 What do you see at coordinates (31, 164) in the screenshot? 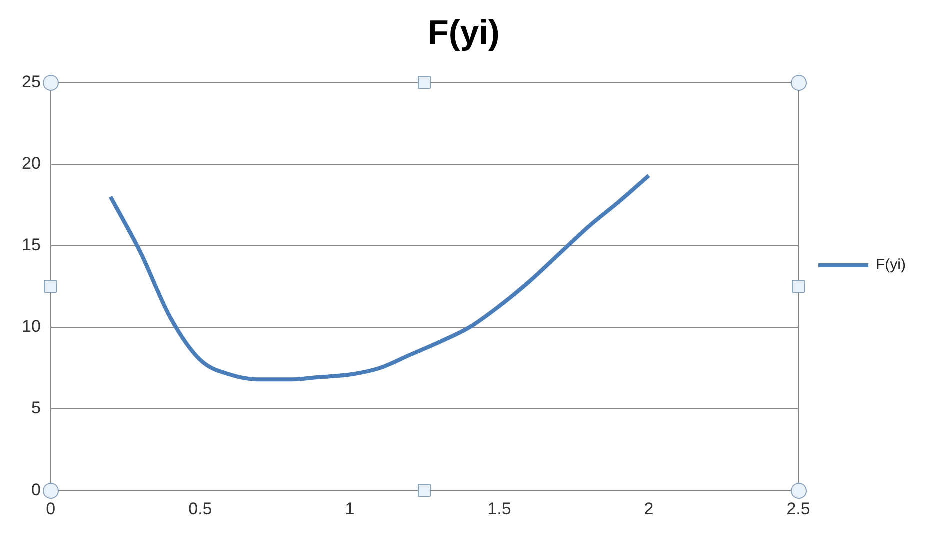
I see `y-tick-label: 20` at bounding box center [31, 164].